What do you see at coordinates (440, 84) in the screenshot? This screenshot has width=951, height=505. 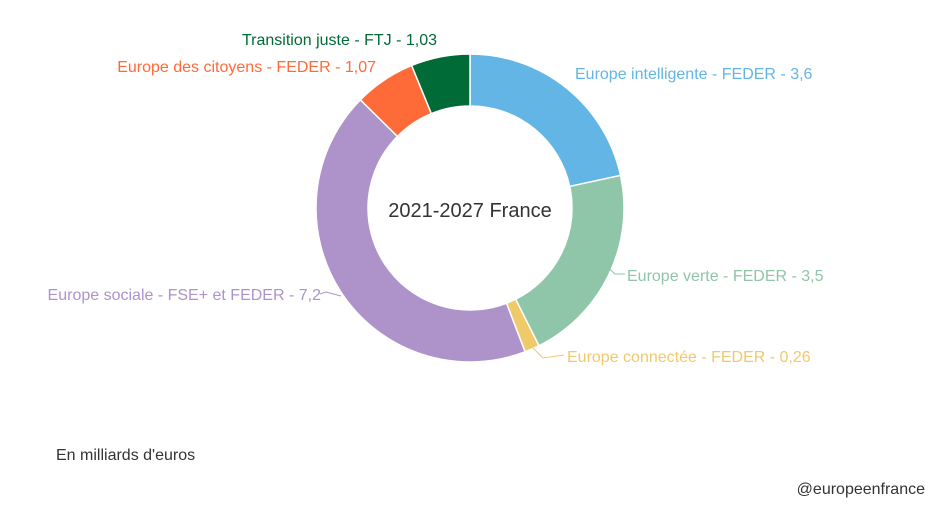 I see `slice-transition-juste-ftj` at bounding box center [440, 84].